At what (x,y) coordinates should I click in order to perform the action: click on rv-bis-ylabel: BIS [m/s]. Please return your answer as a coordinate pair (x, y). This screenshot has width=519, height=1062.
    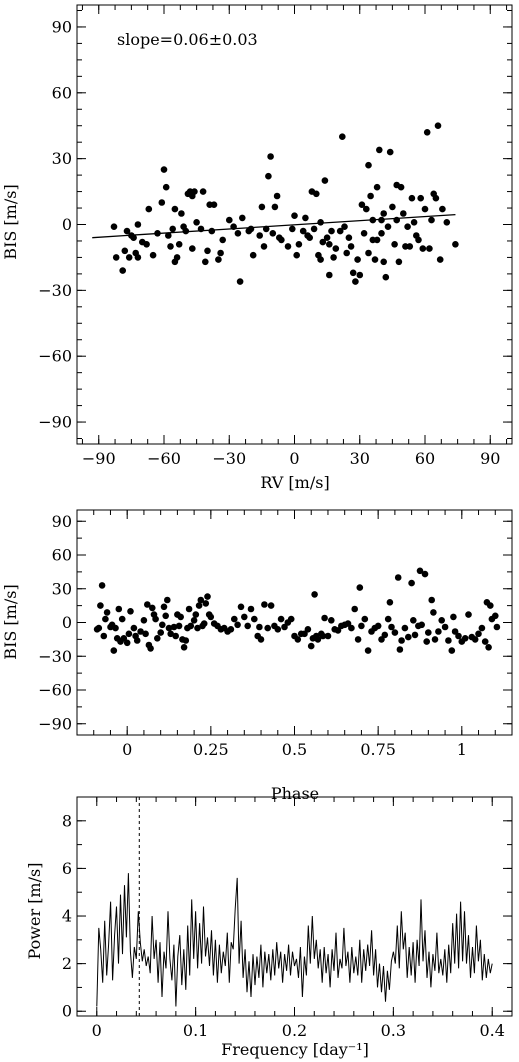
    Looking at the image, I should click on (10, 221).